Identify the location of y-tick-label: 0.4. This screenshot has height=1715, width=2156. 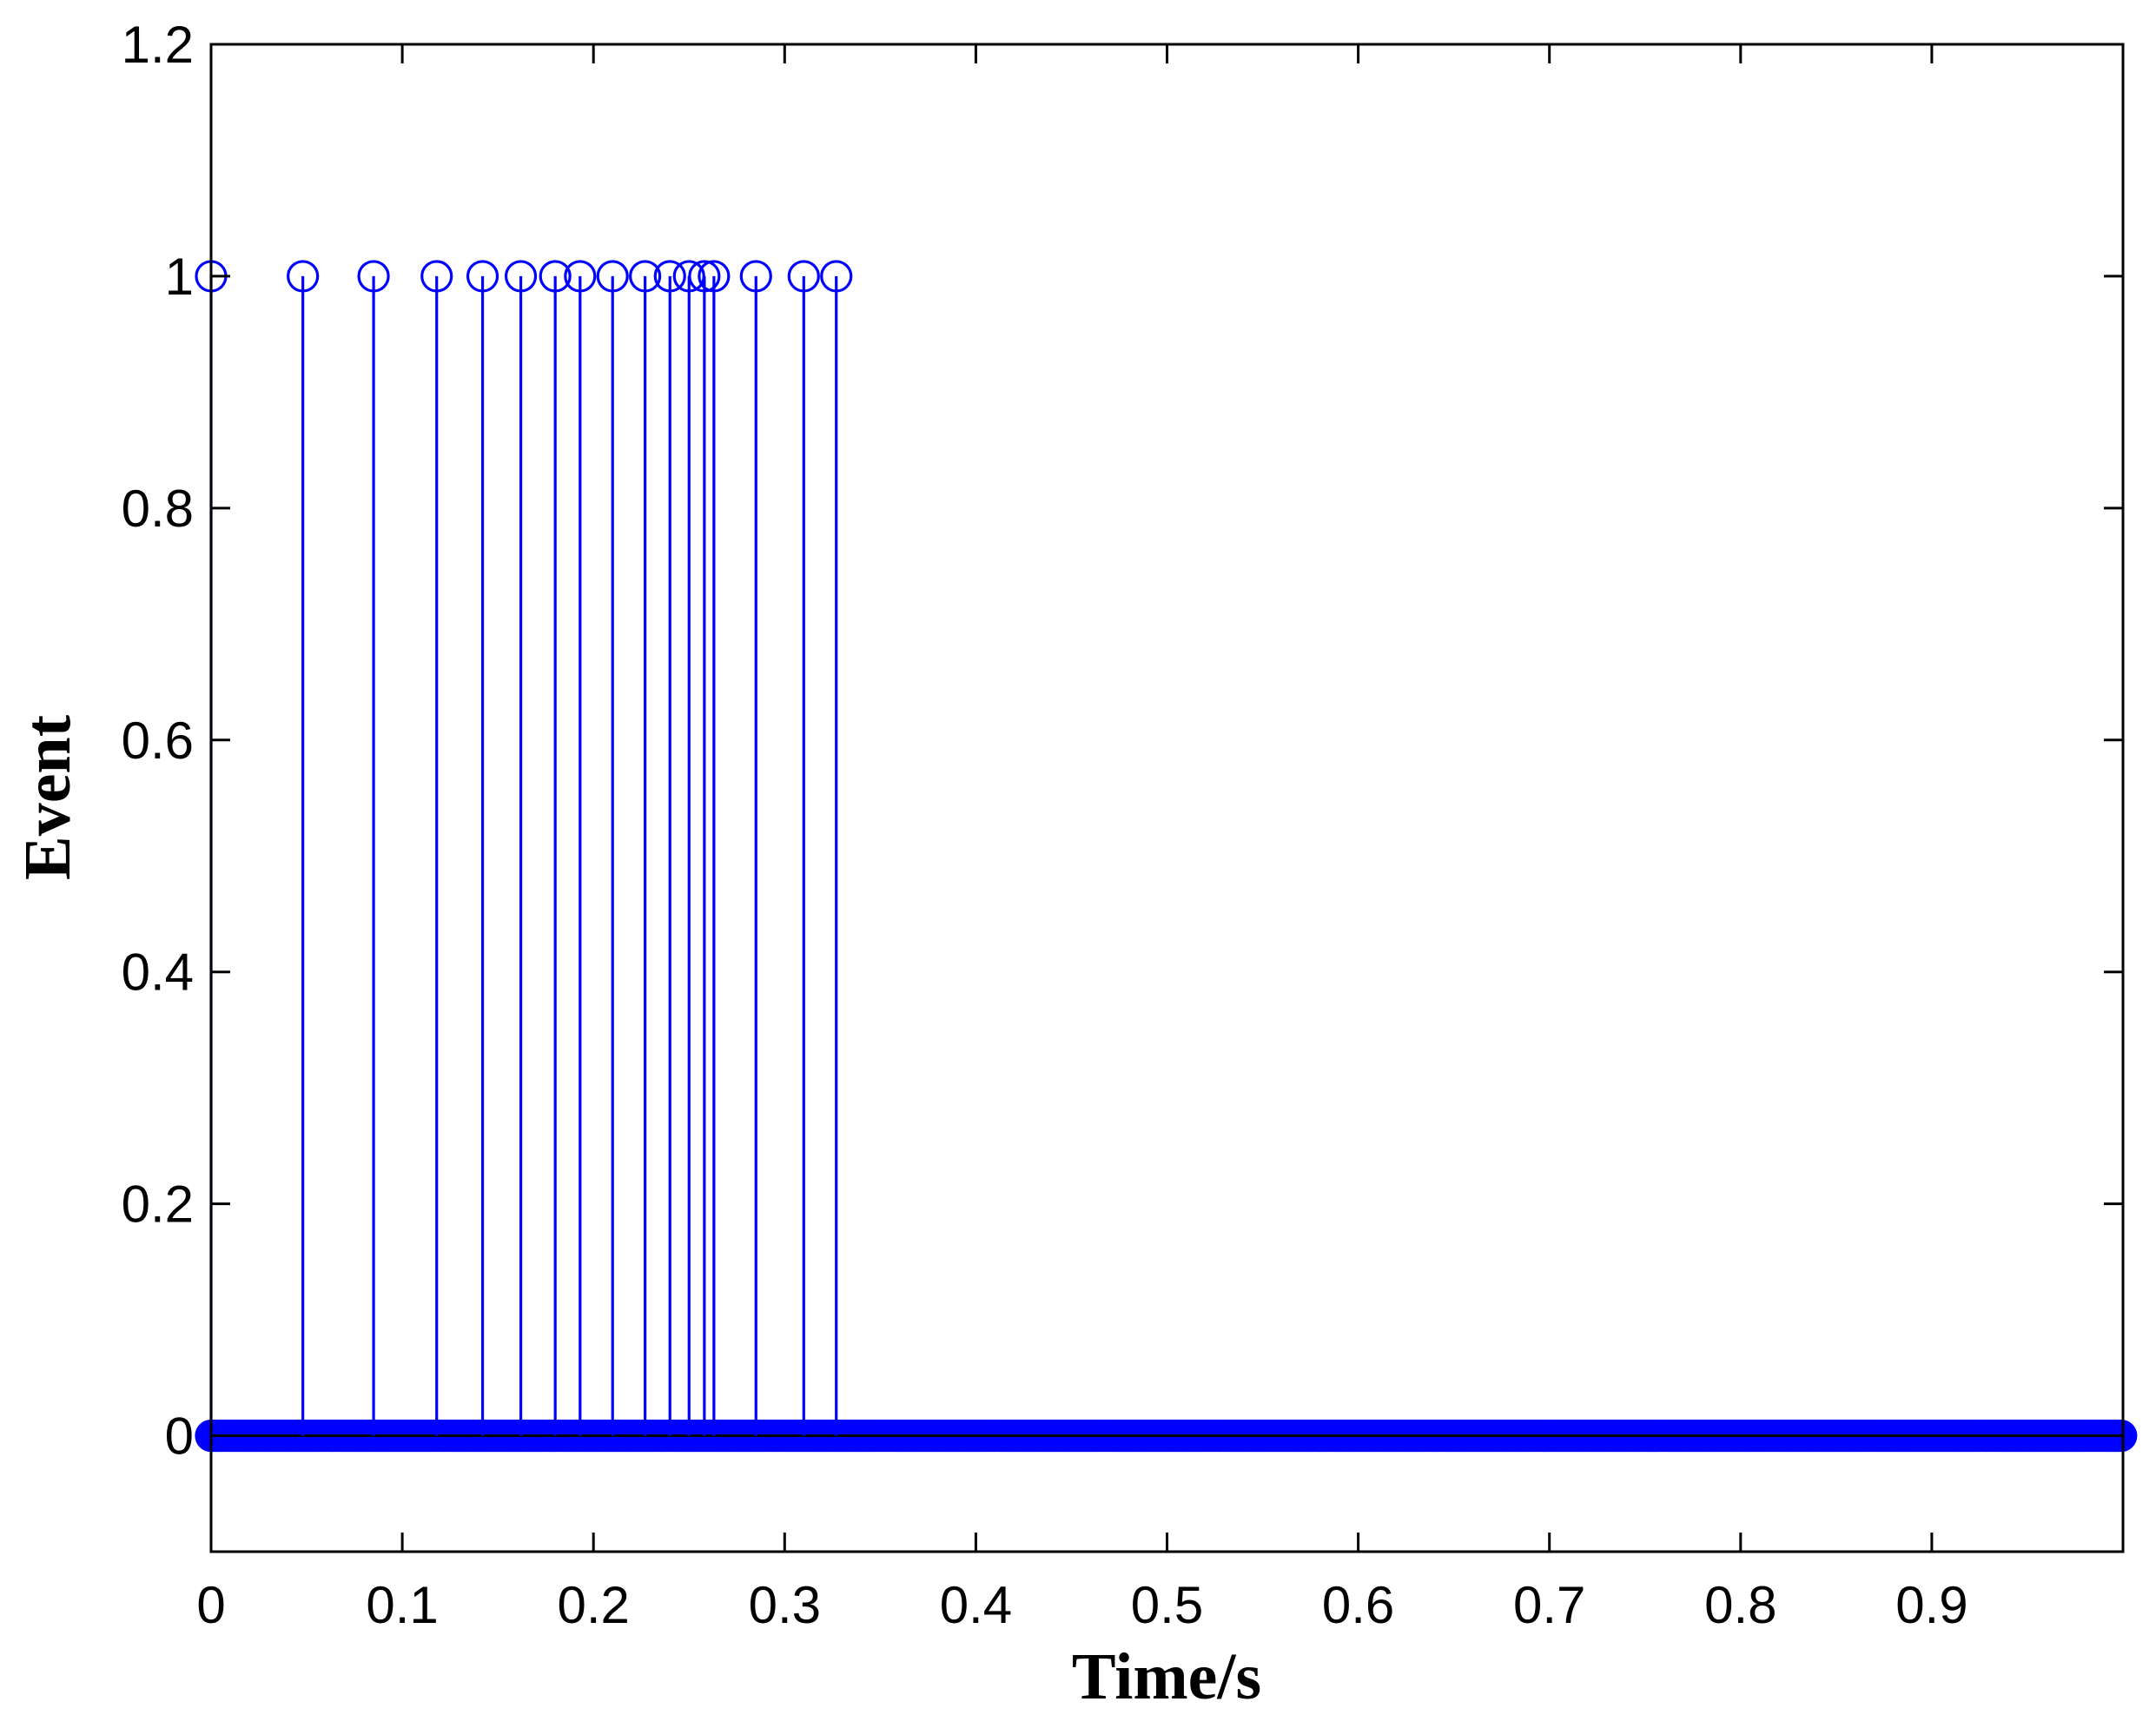
(158, 973).